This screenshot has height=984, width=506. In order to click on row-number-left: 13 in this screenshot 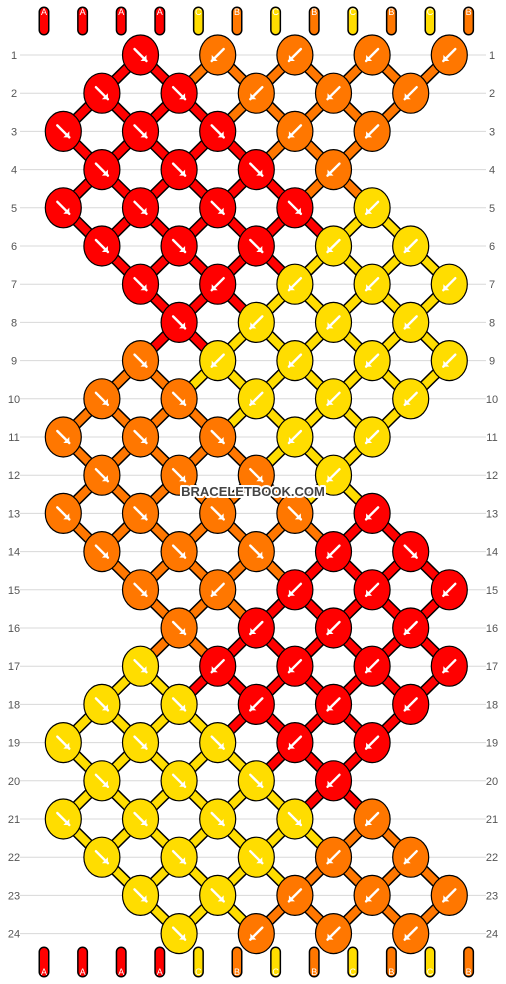, I will do `click(14, 514)`.